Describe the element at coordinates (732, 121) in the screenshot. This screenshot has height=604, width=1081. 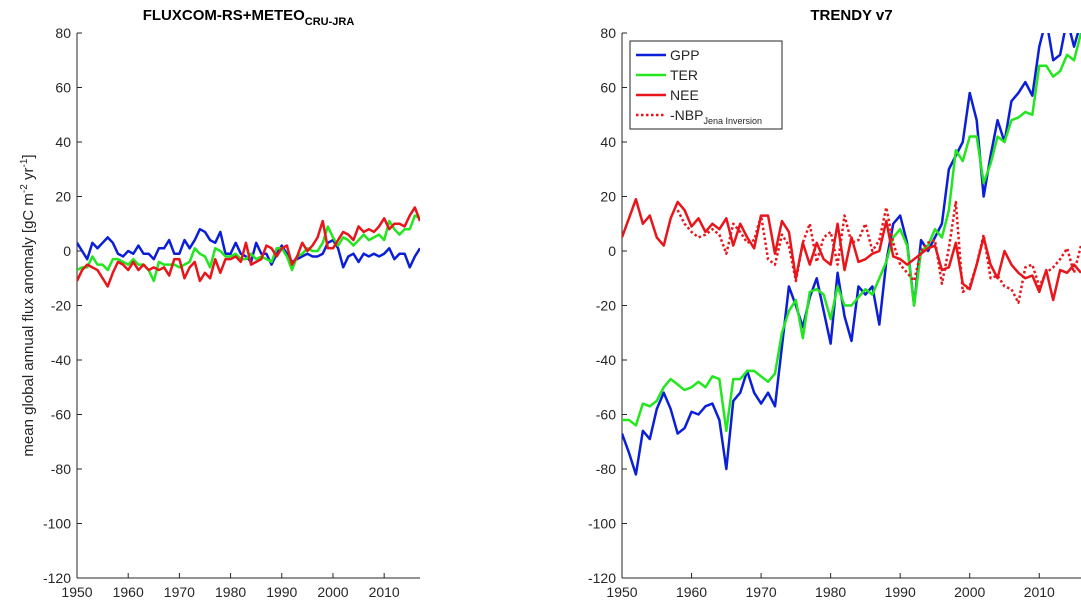
I see `legend-subscript: Jena Inversion` at that location.